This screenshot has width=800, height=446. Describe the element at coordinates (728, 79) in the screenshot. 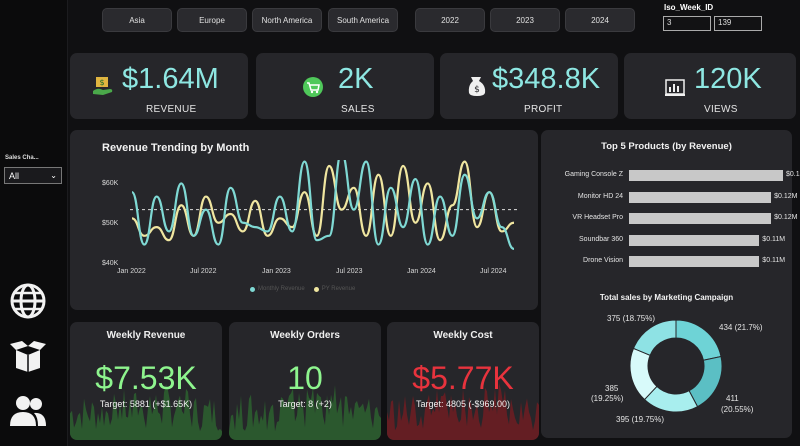

I see `views-value: 120K` at that location.